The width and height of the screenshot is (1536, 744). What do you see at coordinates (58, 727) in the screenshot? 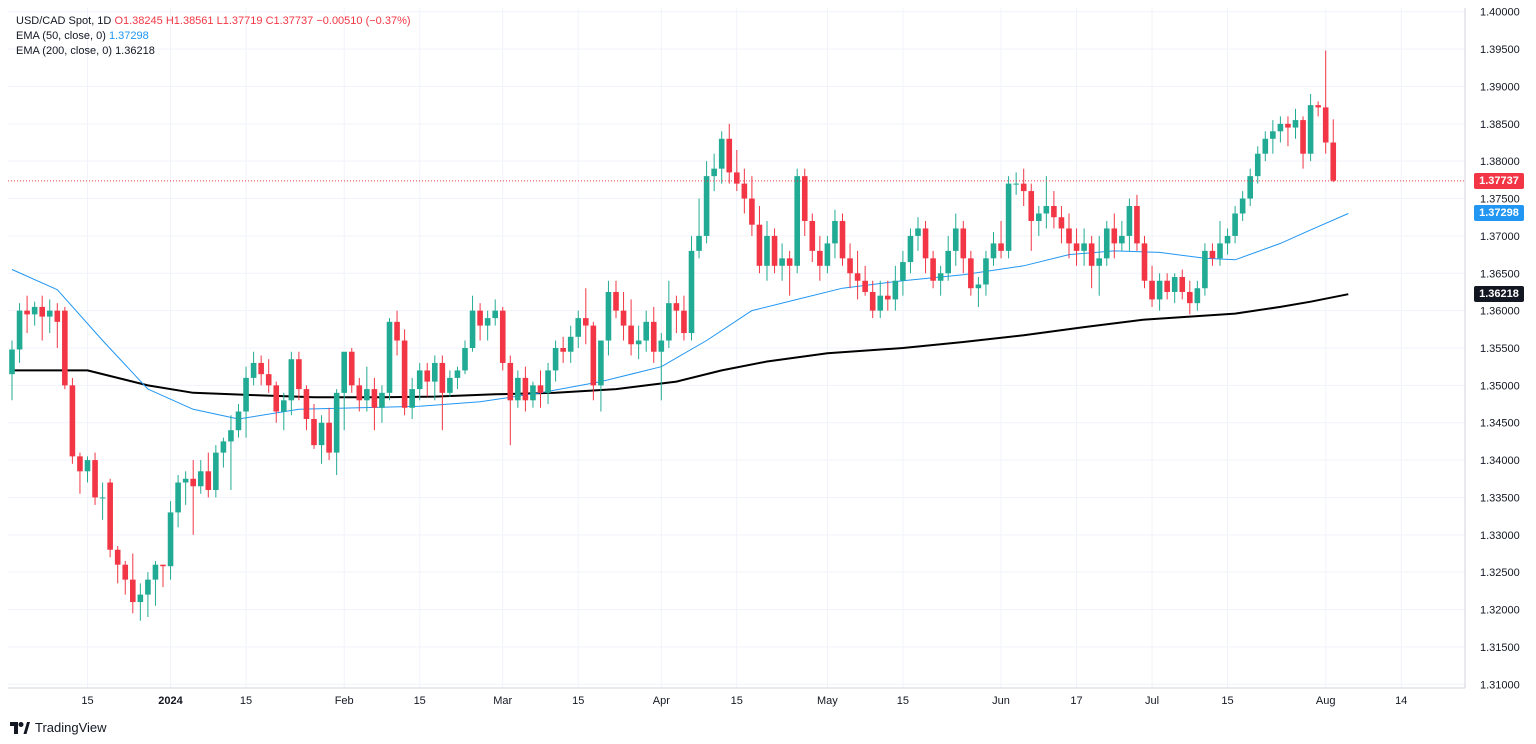
I see `tradingview-brand: TradingView` at bounding box center [58, 727].